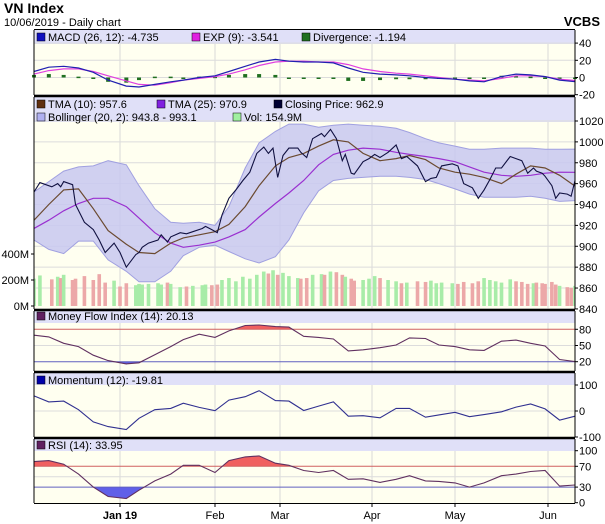 This screenshot has height=524, width=605. Describe the element at coordinates (304, 379) in the screenshot. I see `mom-legend-band` at that location.